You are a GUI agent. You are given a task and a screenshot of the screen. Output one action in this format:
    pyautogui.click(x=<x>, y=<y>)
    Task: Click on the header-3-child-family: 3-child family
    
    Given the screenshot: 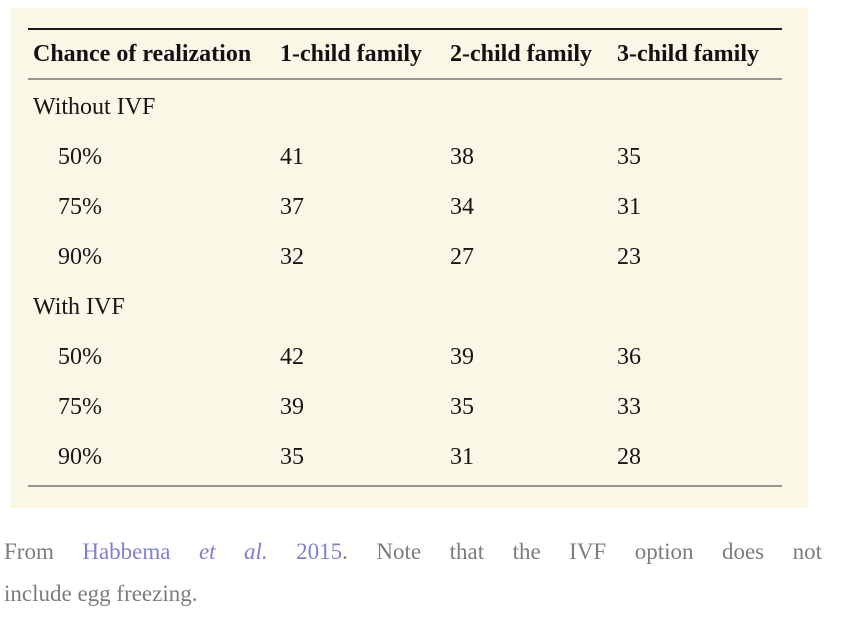 What is the action you would take?
    pyautogui.click(x=688, y=53)
    